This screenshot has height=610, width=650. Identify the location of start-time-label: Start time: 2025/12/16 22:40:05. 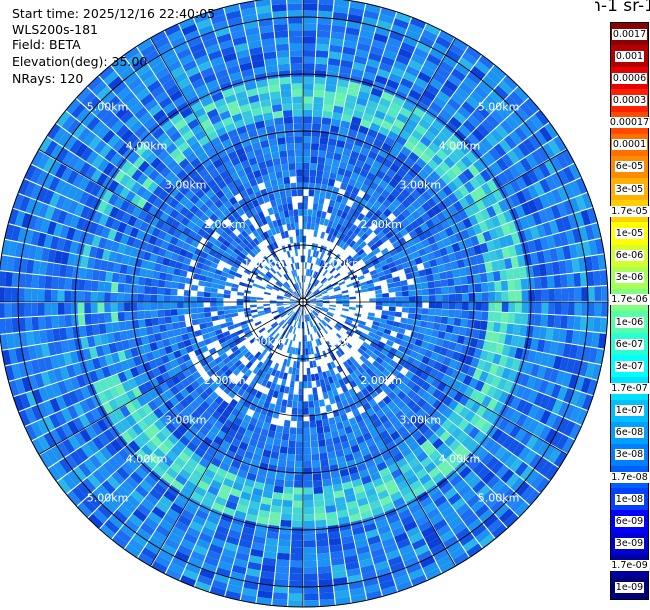
(114, 13).